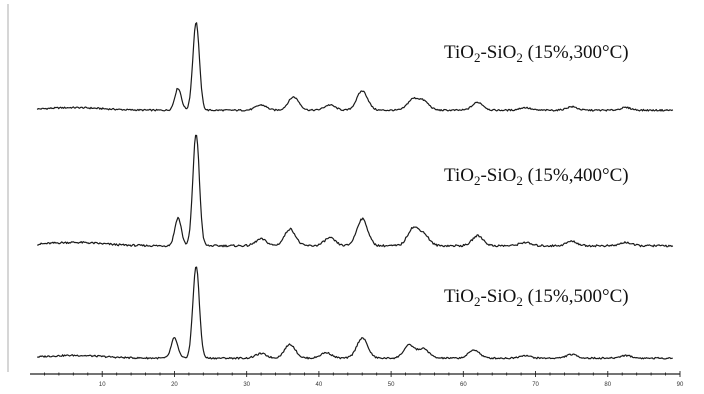 The height and width of the screenshot is (394, 704). I want to click on x-tick-label-40: 40, so click(319, 385).